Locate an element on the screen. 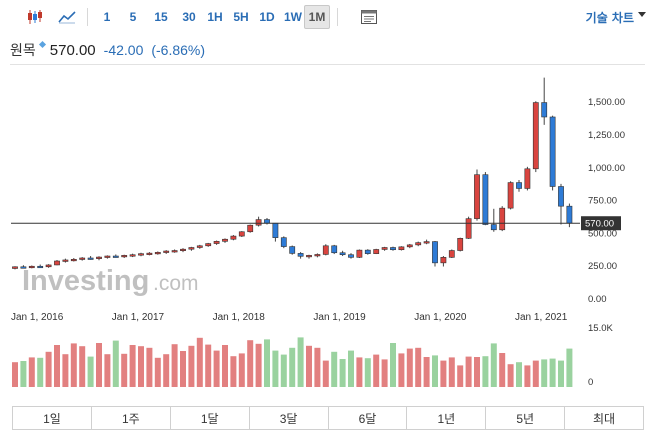 The image size is (655, 433). price-tick-label: 1,500.00 is located at coordinates (606, 102).